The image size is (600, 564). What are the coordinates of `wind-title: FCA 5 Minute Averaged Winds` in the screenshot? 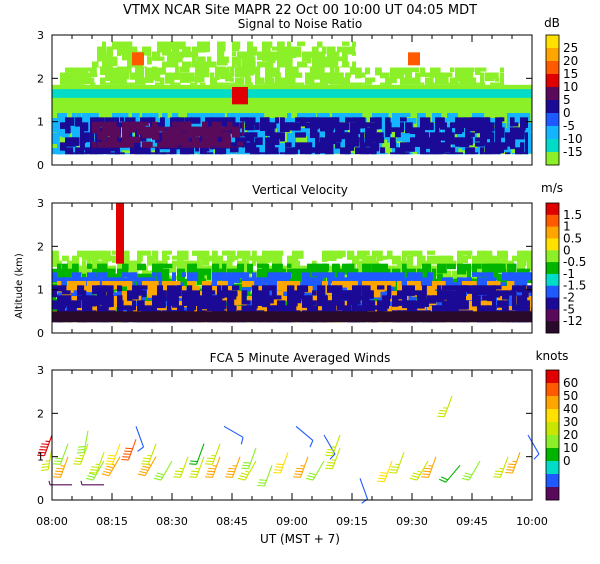 It's located at (300, 358).